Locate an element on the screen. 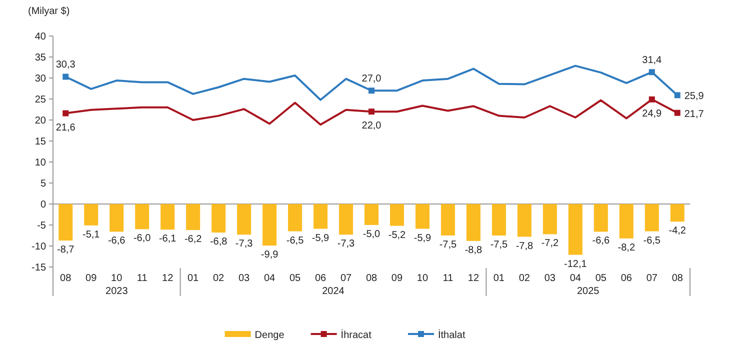  y-tick-label: 25 is located at coordinates (40, 100).